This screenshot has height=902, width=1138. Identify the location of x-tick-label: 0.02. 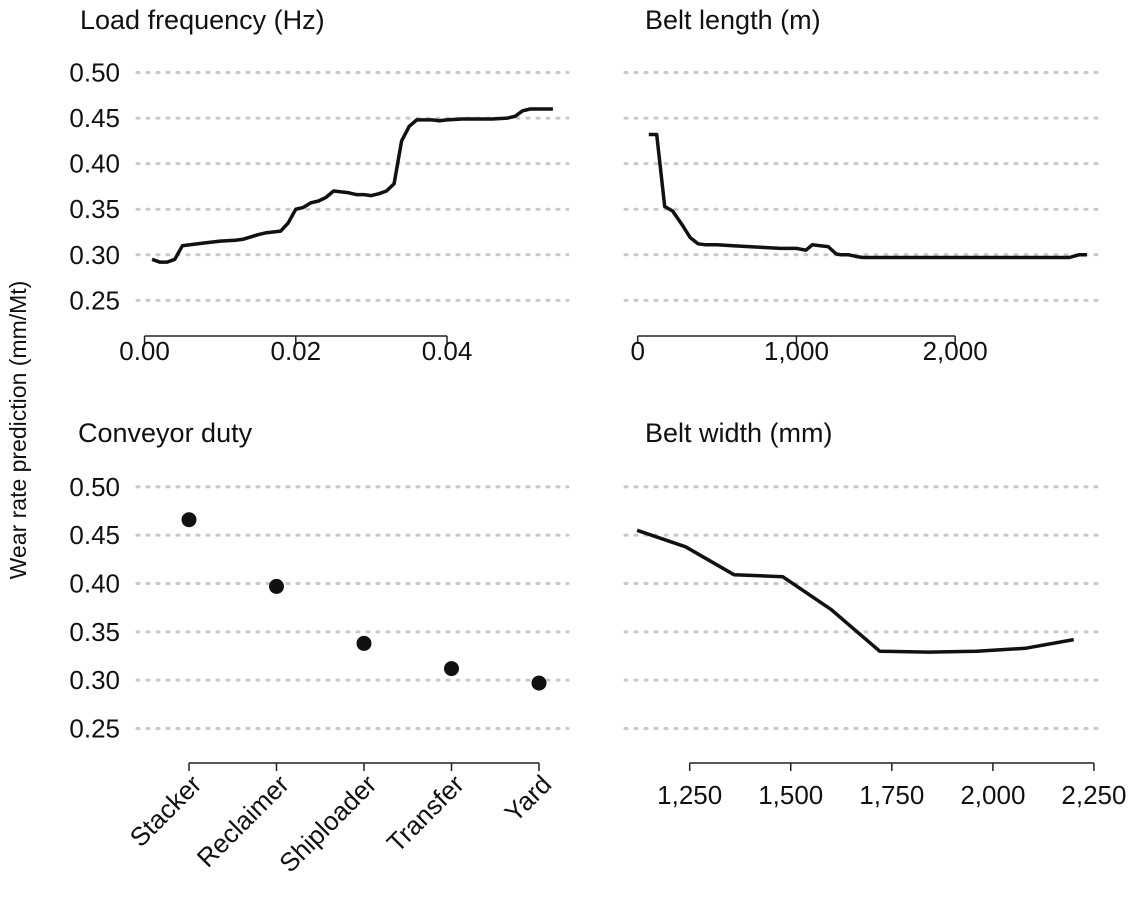
(295, 351).